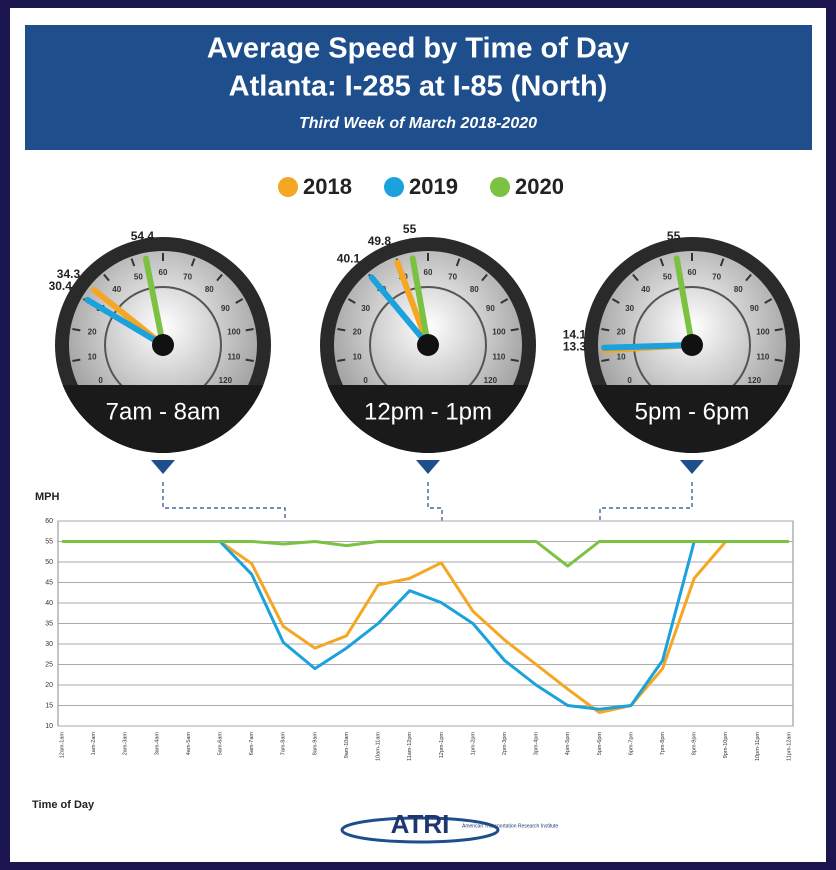  Describe the element at coordinates (379, 746) in the screenshot. I see `x-tick-label: 10am-11am` at that location.